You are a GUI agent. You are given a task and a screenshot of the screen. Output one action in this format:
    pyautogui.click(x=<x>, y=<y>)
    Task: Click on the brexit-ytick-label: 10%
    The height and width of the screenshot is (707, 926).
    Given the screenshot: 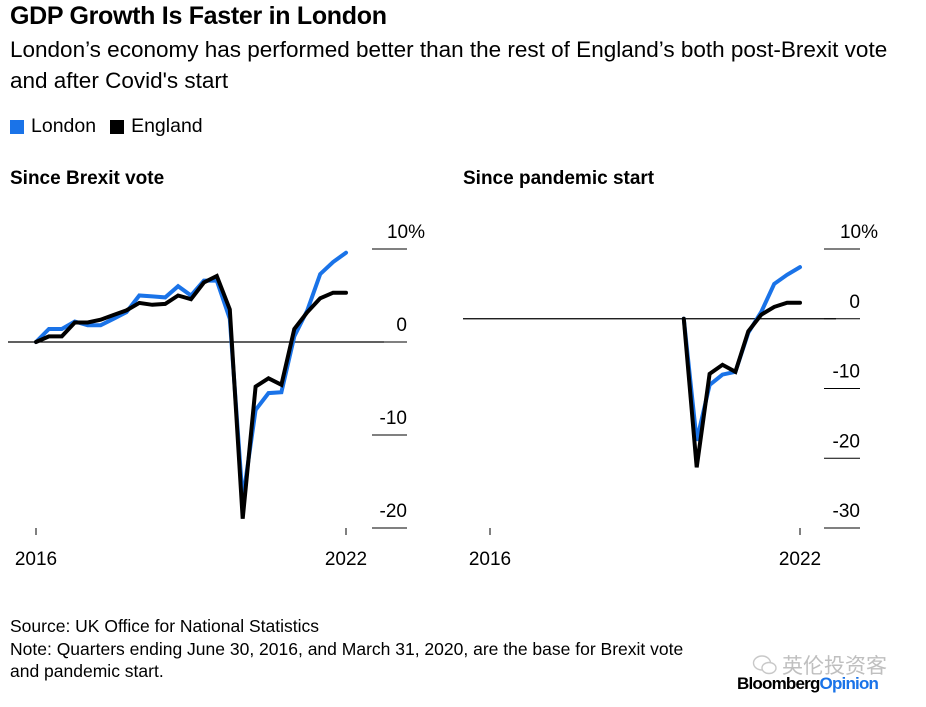 What is the action you would take?
    pyautogui.click(x=406, y=232)
    